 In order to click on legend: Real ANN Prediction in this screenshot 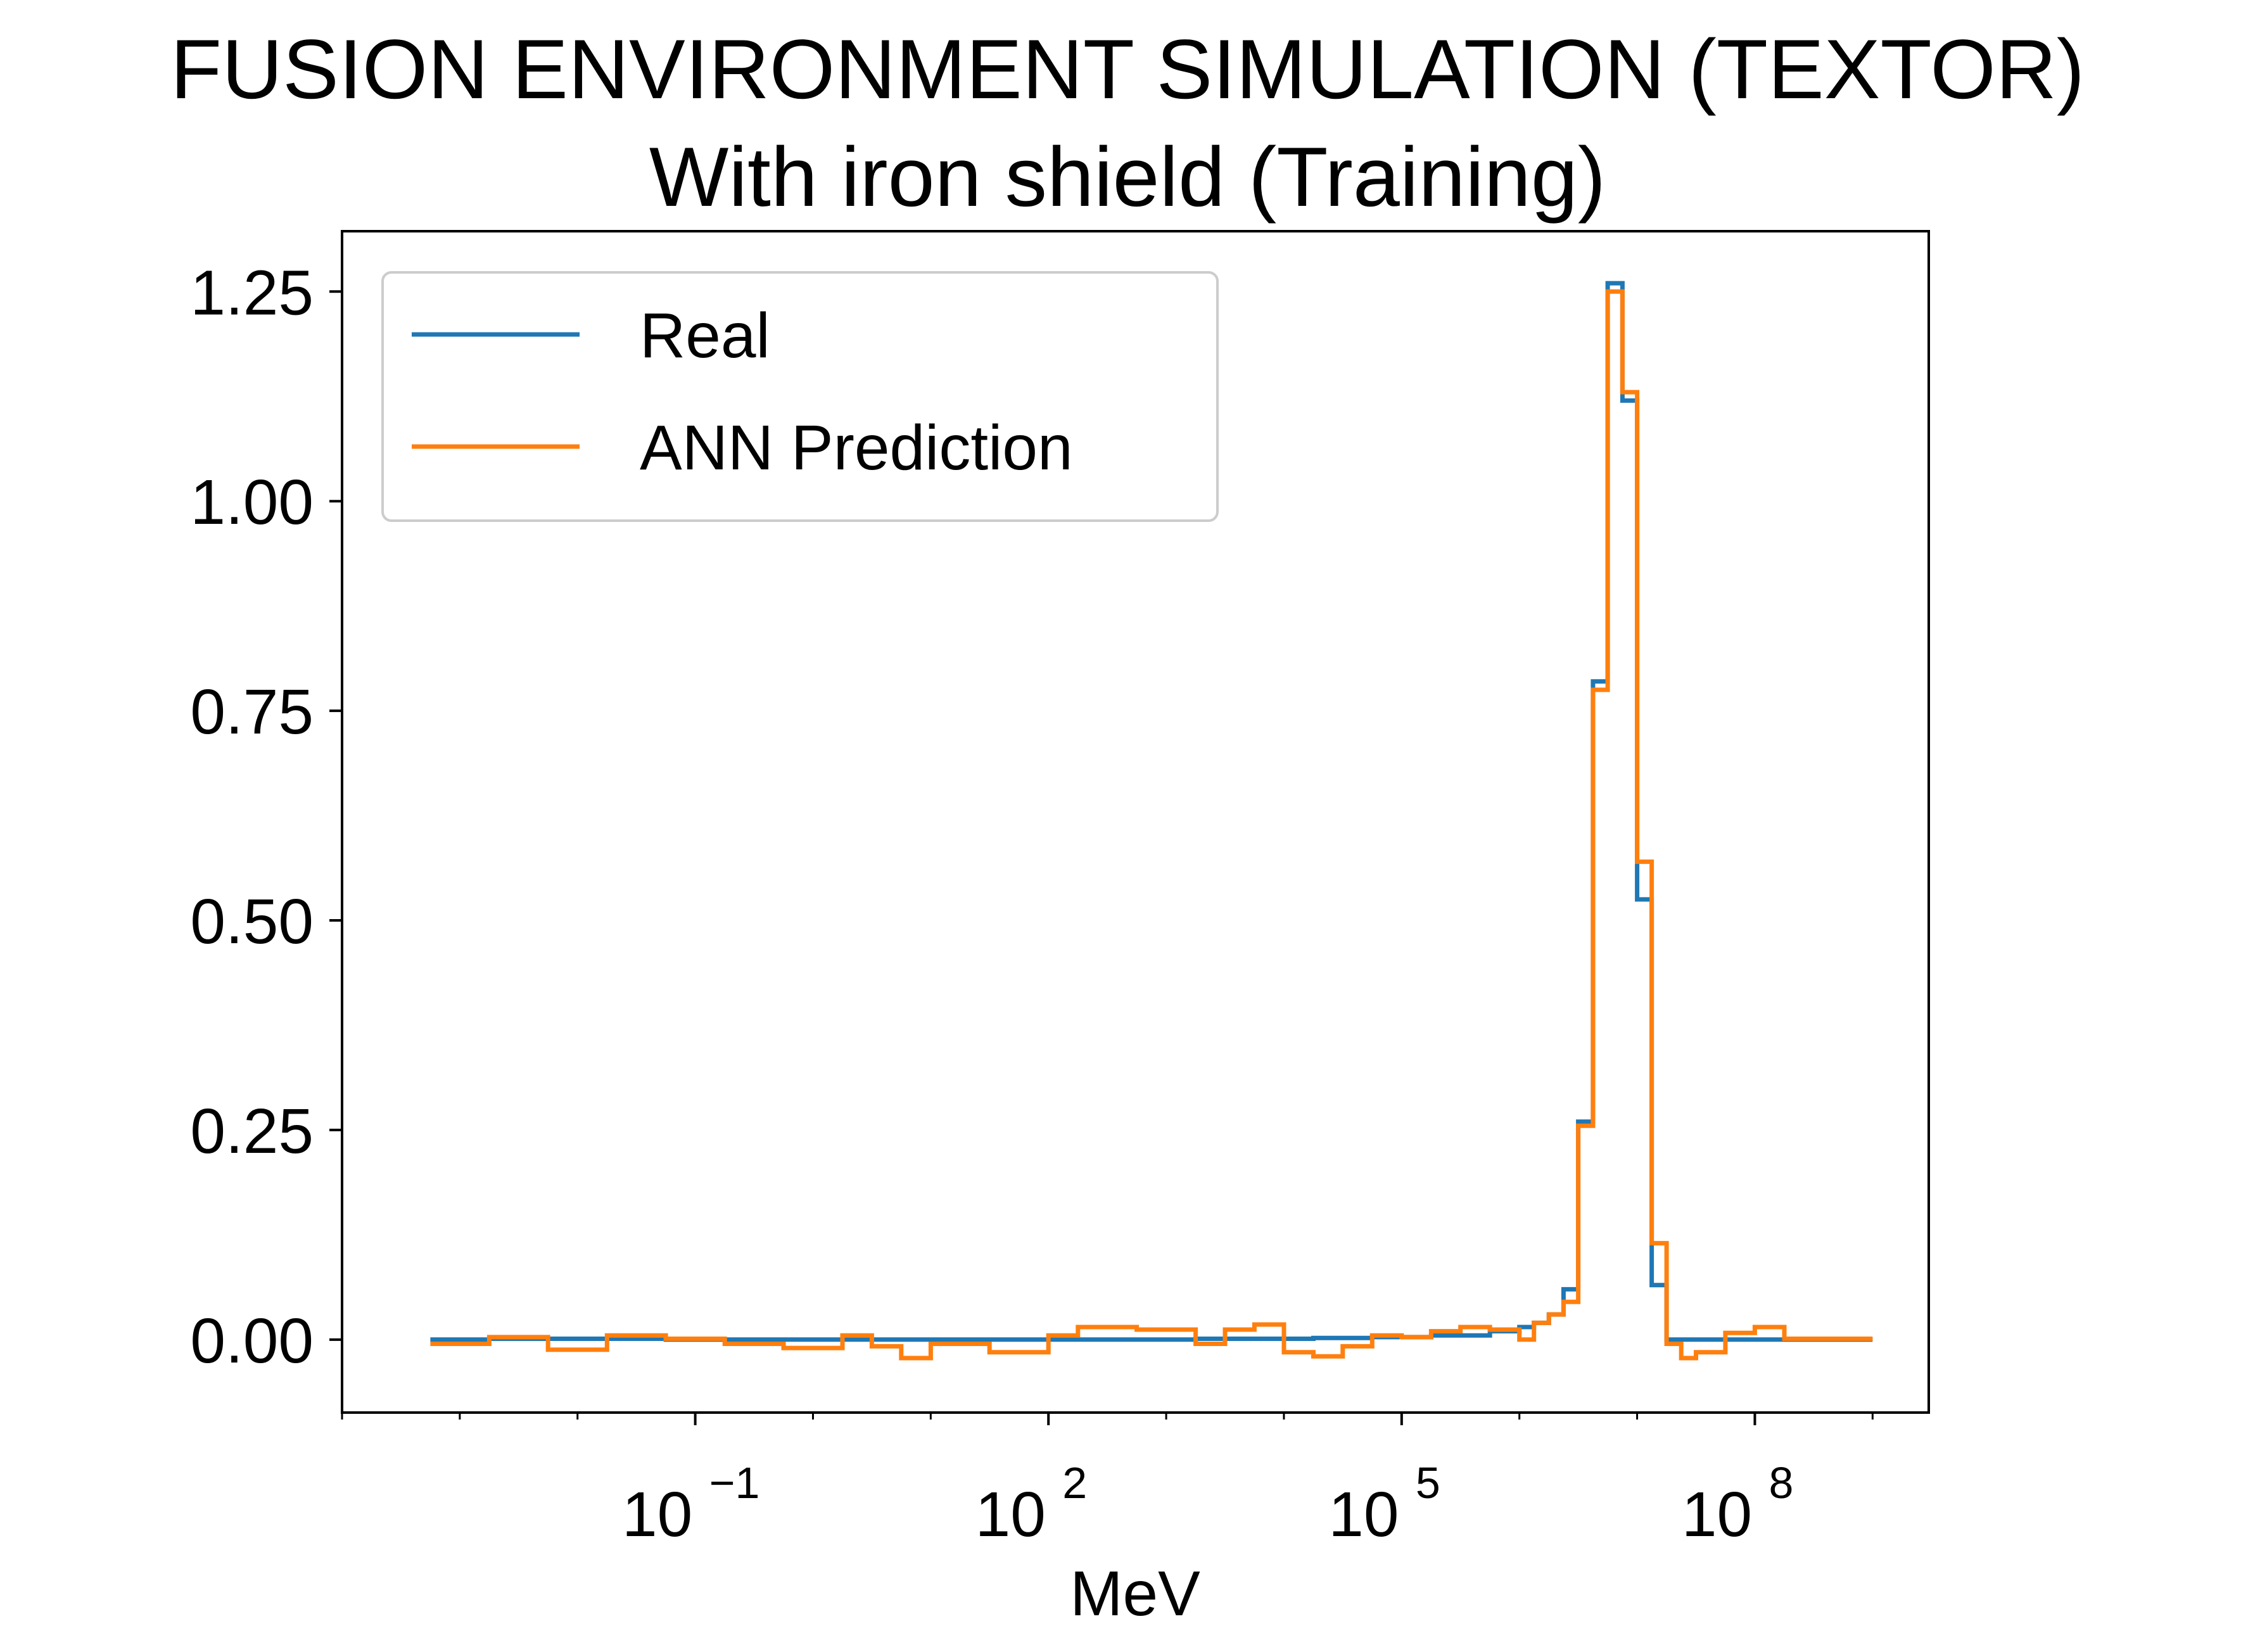, I will do `click(800, 396)`.